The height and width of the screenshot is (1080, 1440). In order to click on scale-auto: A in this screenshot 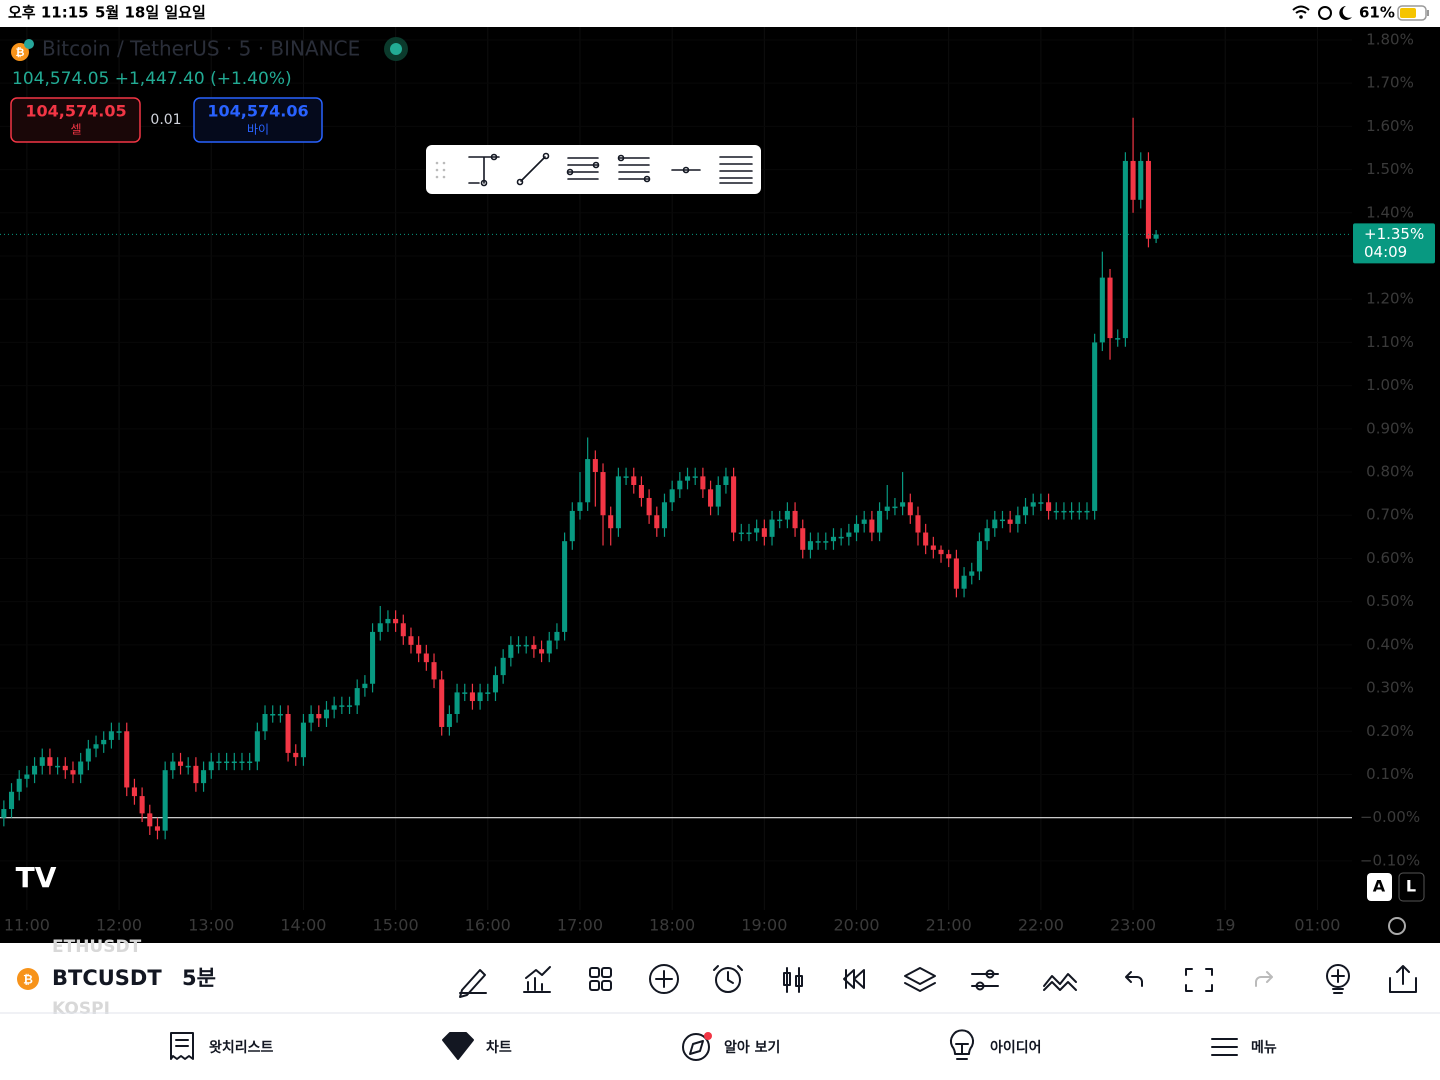, I will do `click(1379, 886)`.